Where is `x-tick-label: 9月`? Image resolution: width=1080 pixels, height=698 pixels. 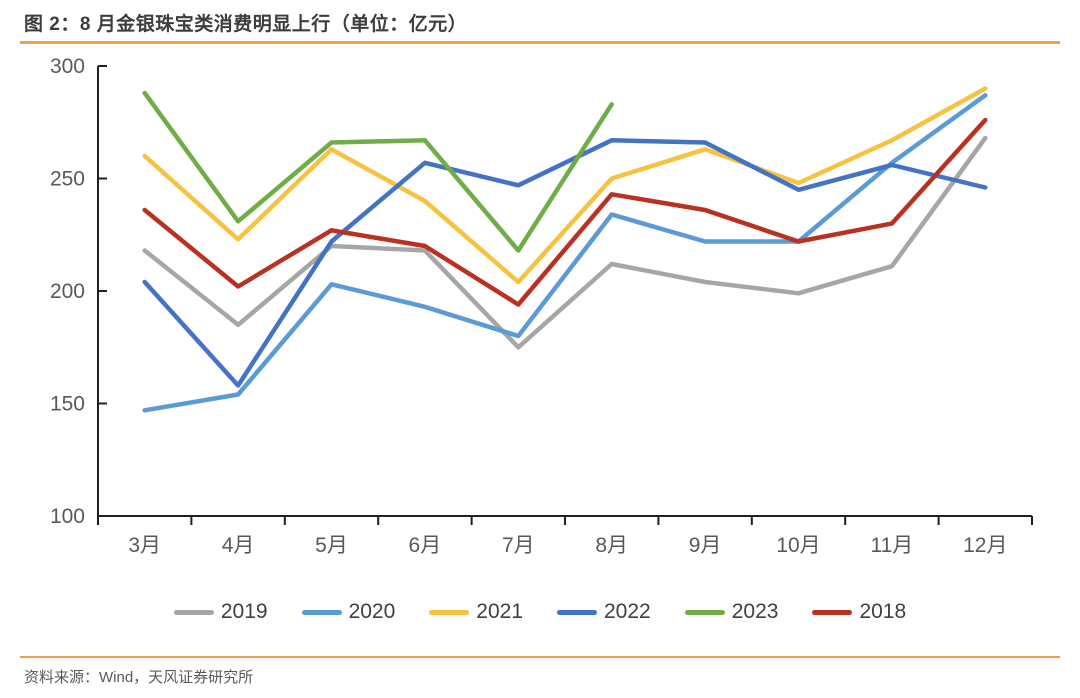
x-tick-label: 9月 is located at coordinates (705, 545).